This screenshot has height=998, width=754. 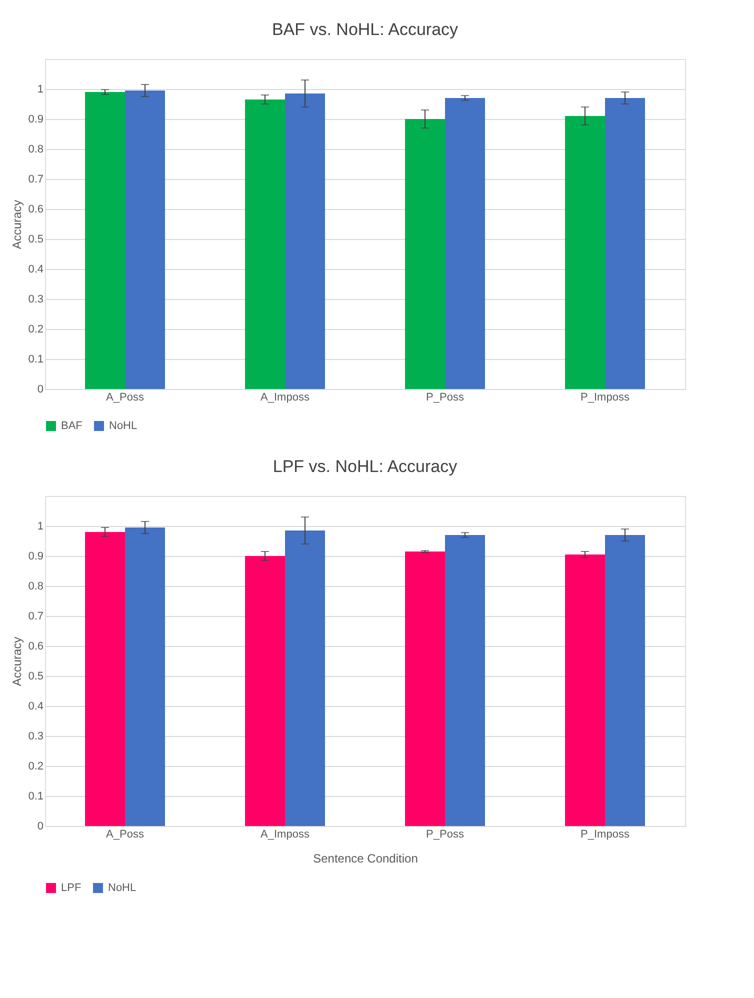 I want to click on x-axis-title: Sentence Condition, so click(x=365, y=859).